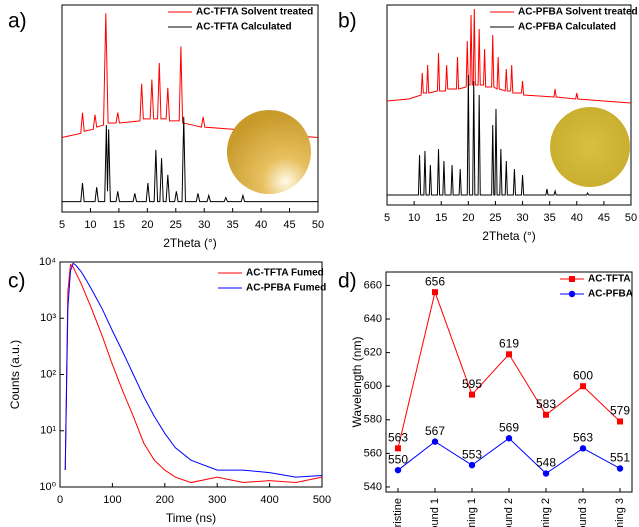 The image size is (639, 527). What do you see at coordinates (285, 273) in the screenshot?
I see `legend-label: AC-TFTA Fumed` at bounding box center [285, 273].